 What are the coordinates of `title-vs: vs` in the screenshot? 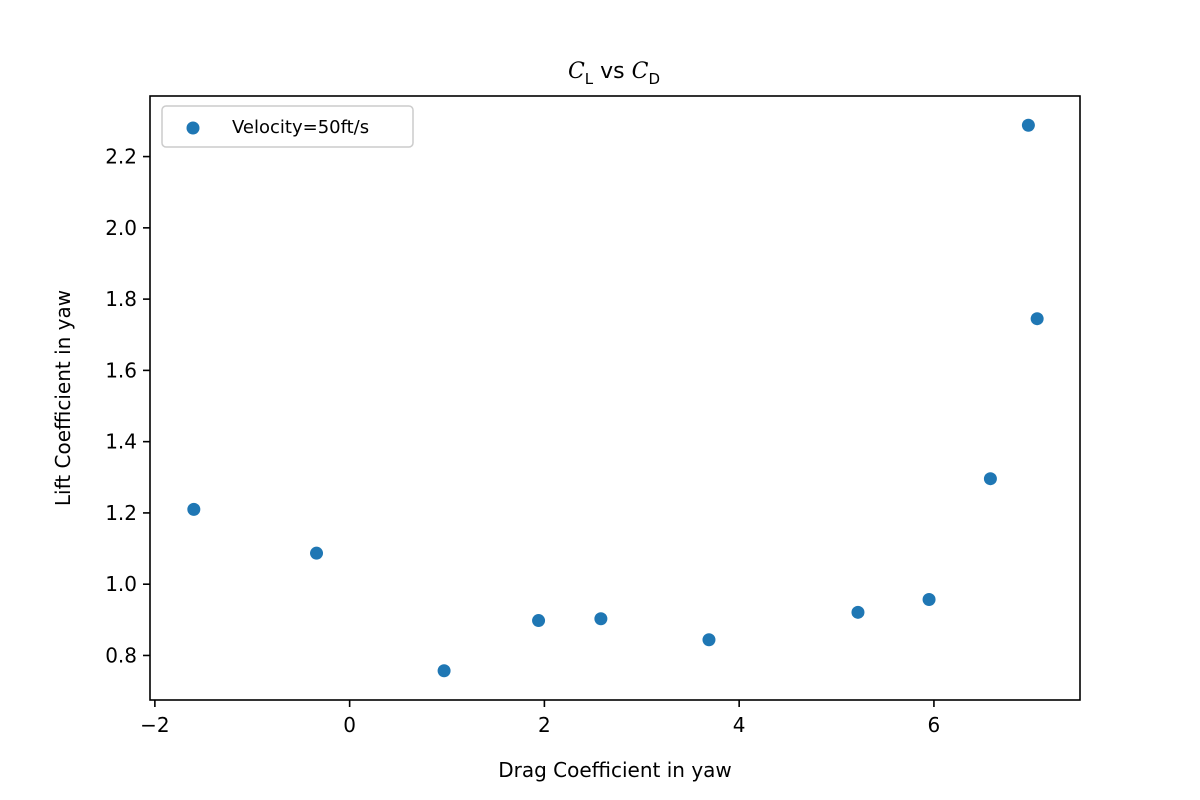 It's located at (612, 71).